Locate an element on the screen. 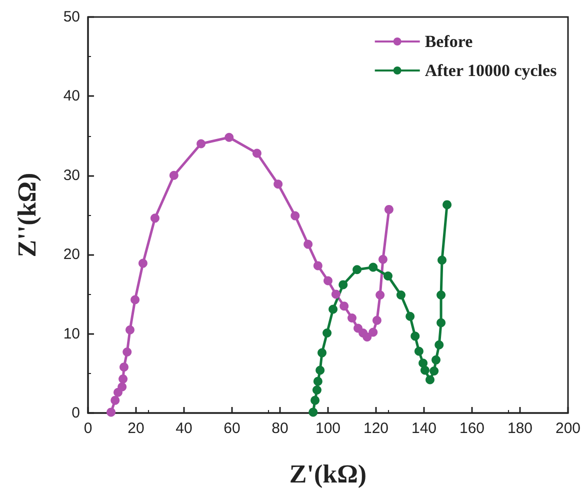 The height and width of the screenshot is (496, 586). y-tick-label: 0 is located at coordinates (76, 413).